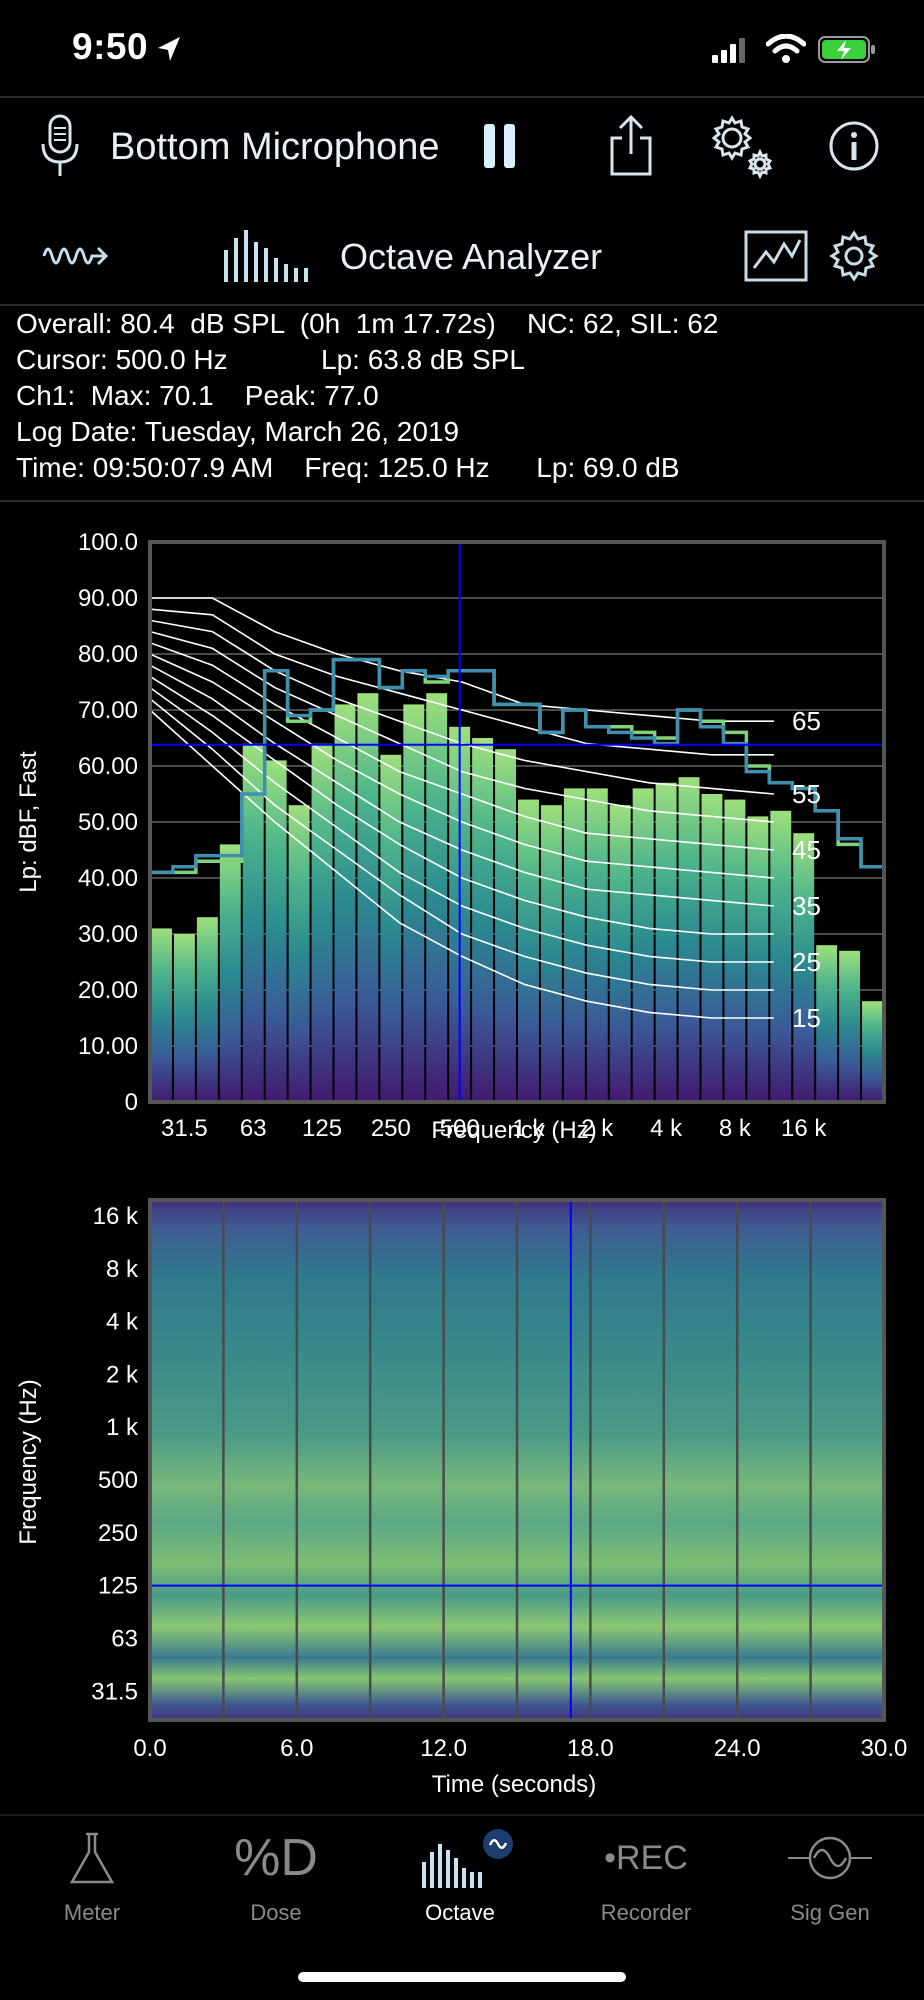  I want to click on microphone-label: Bottom Microphone, so click(275, 147).